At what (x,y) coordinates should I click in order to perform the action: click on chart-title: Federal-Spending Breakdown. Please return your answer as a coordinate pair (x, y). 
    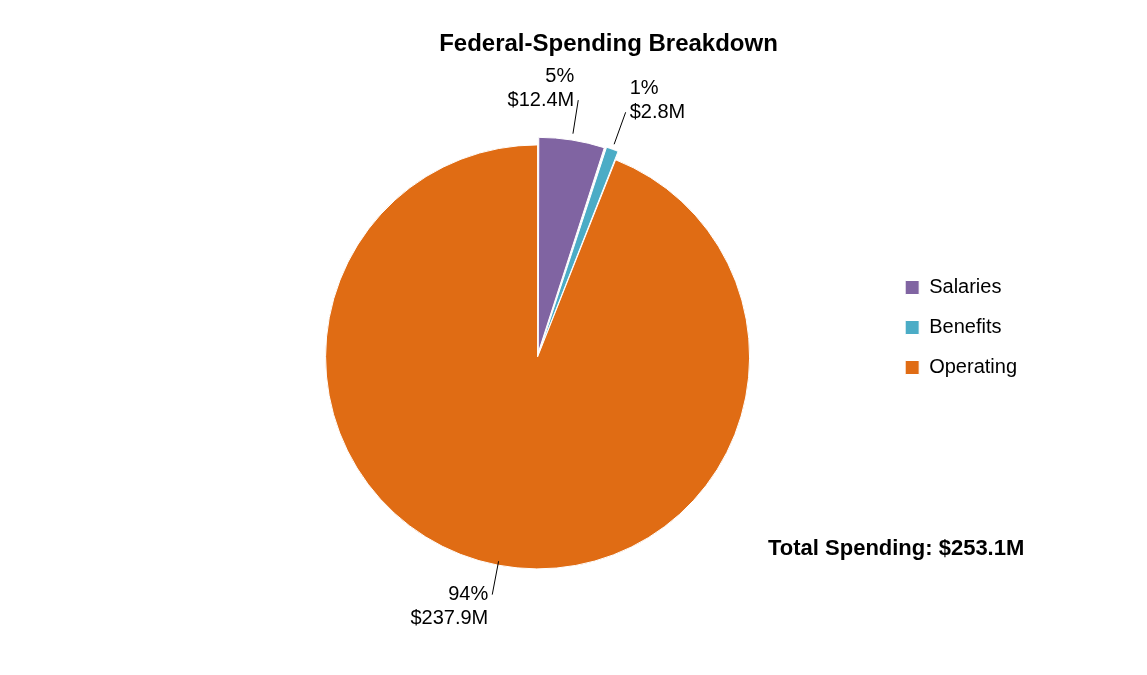
    Looking at the image, I should click on (608, 43).